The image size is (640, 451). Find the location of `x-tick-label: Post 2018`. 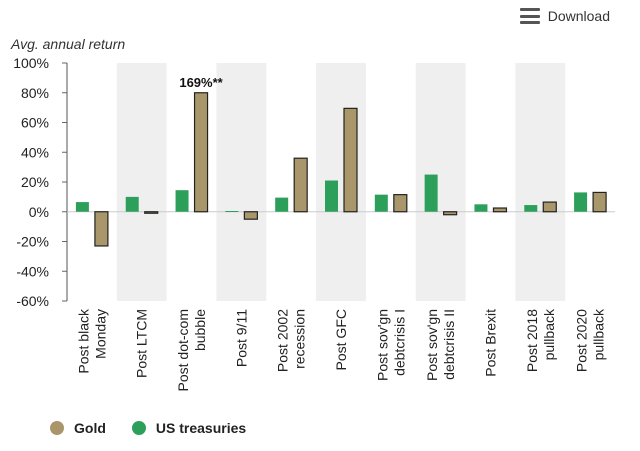

x-tick-label: Post 2018 is located at coordinates (532, 340).